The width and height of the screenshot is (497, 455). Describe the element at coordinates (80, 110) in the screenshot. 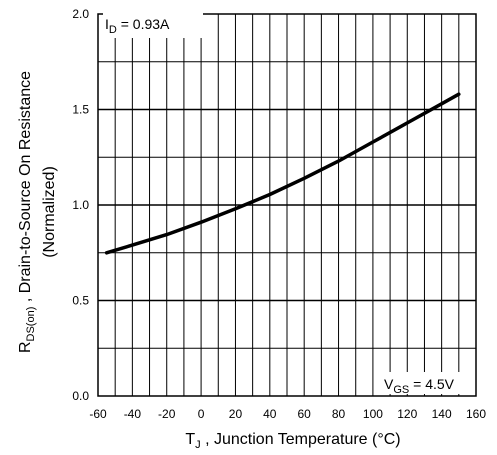

I see `y-tick-label: 1.5` at that location.